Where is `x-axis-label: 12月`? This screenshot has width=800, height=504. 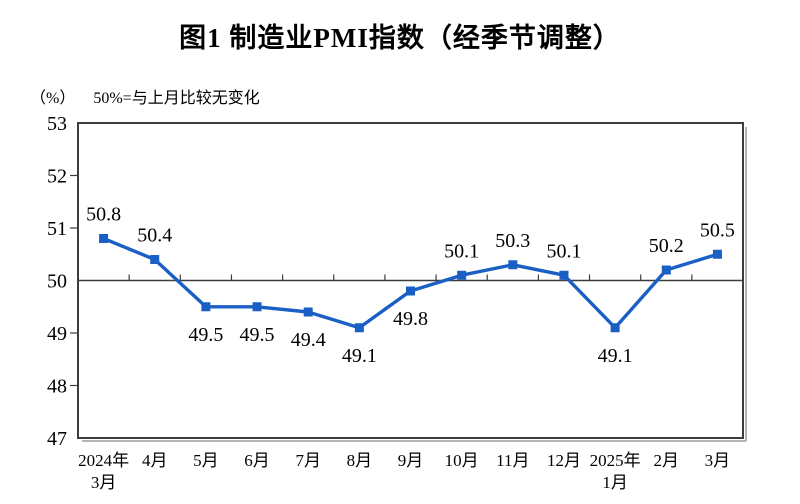
x-axis-label: 12月 is located at coordinates (564, 460).